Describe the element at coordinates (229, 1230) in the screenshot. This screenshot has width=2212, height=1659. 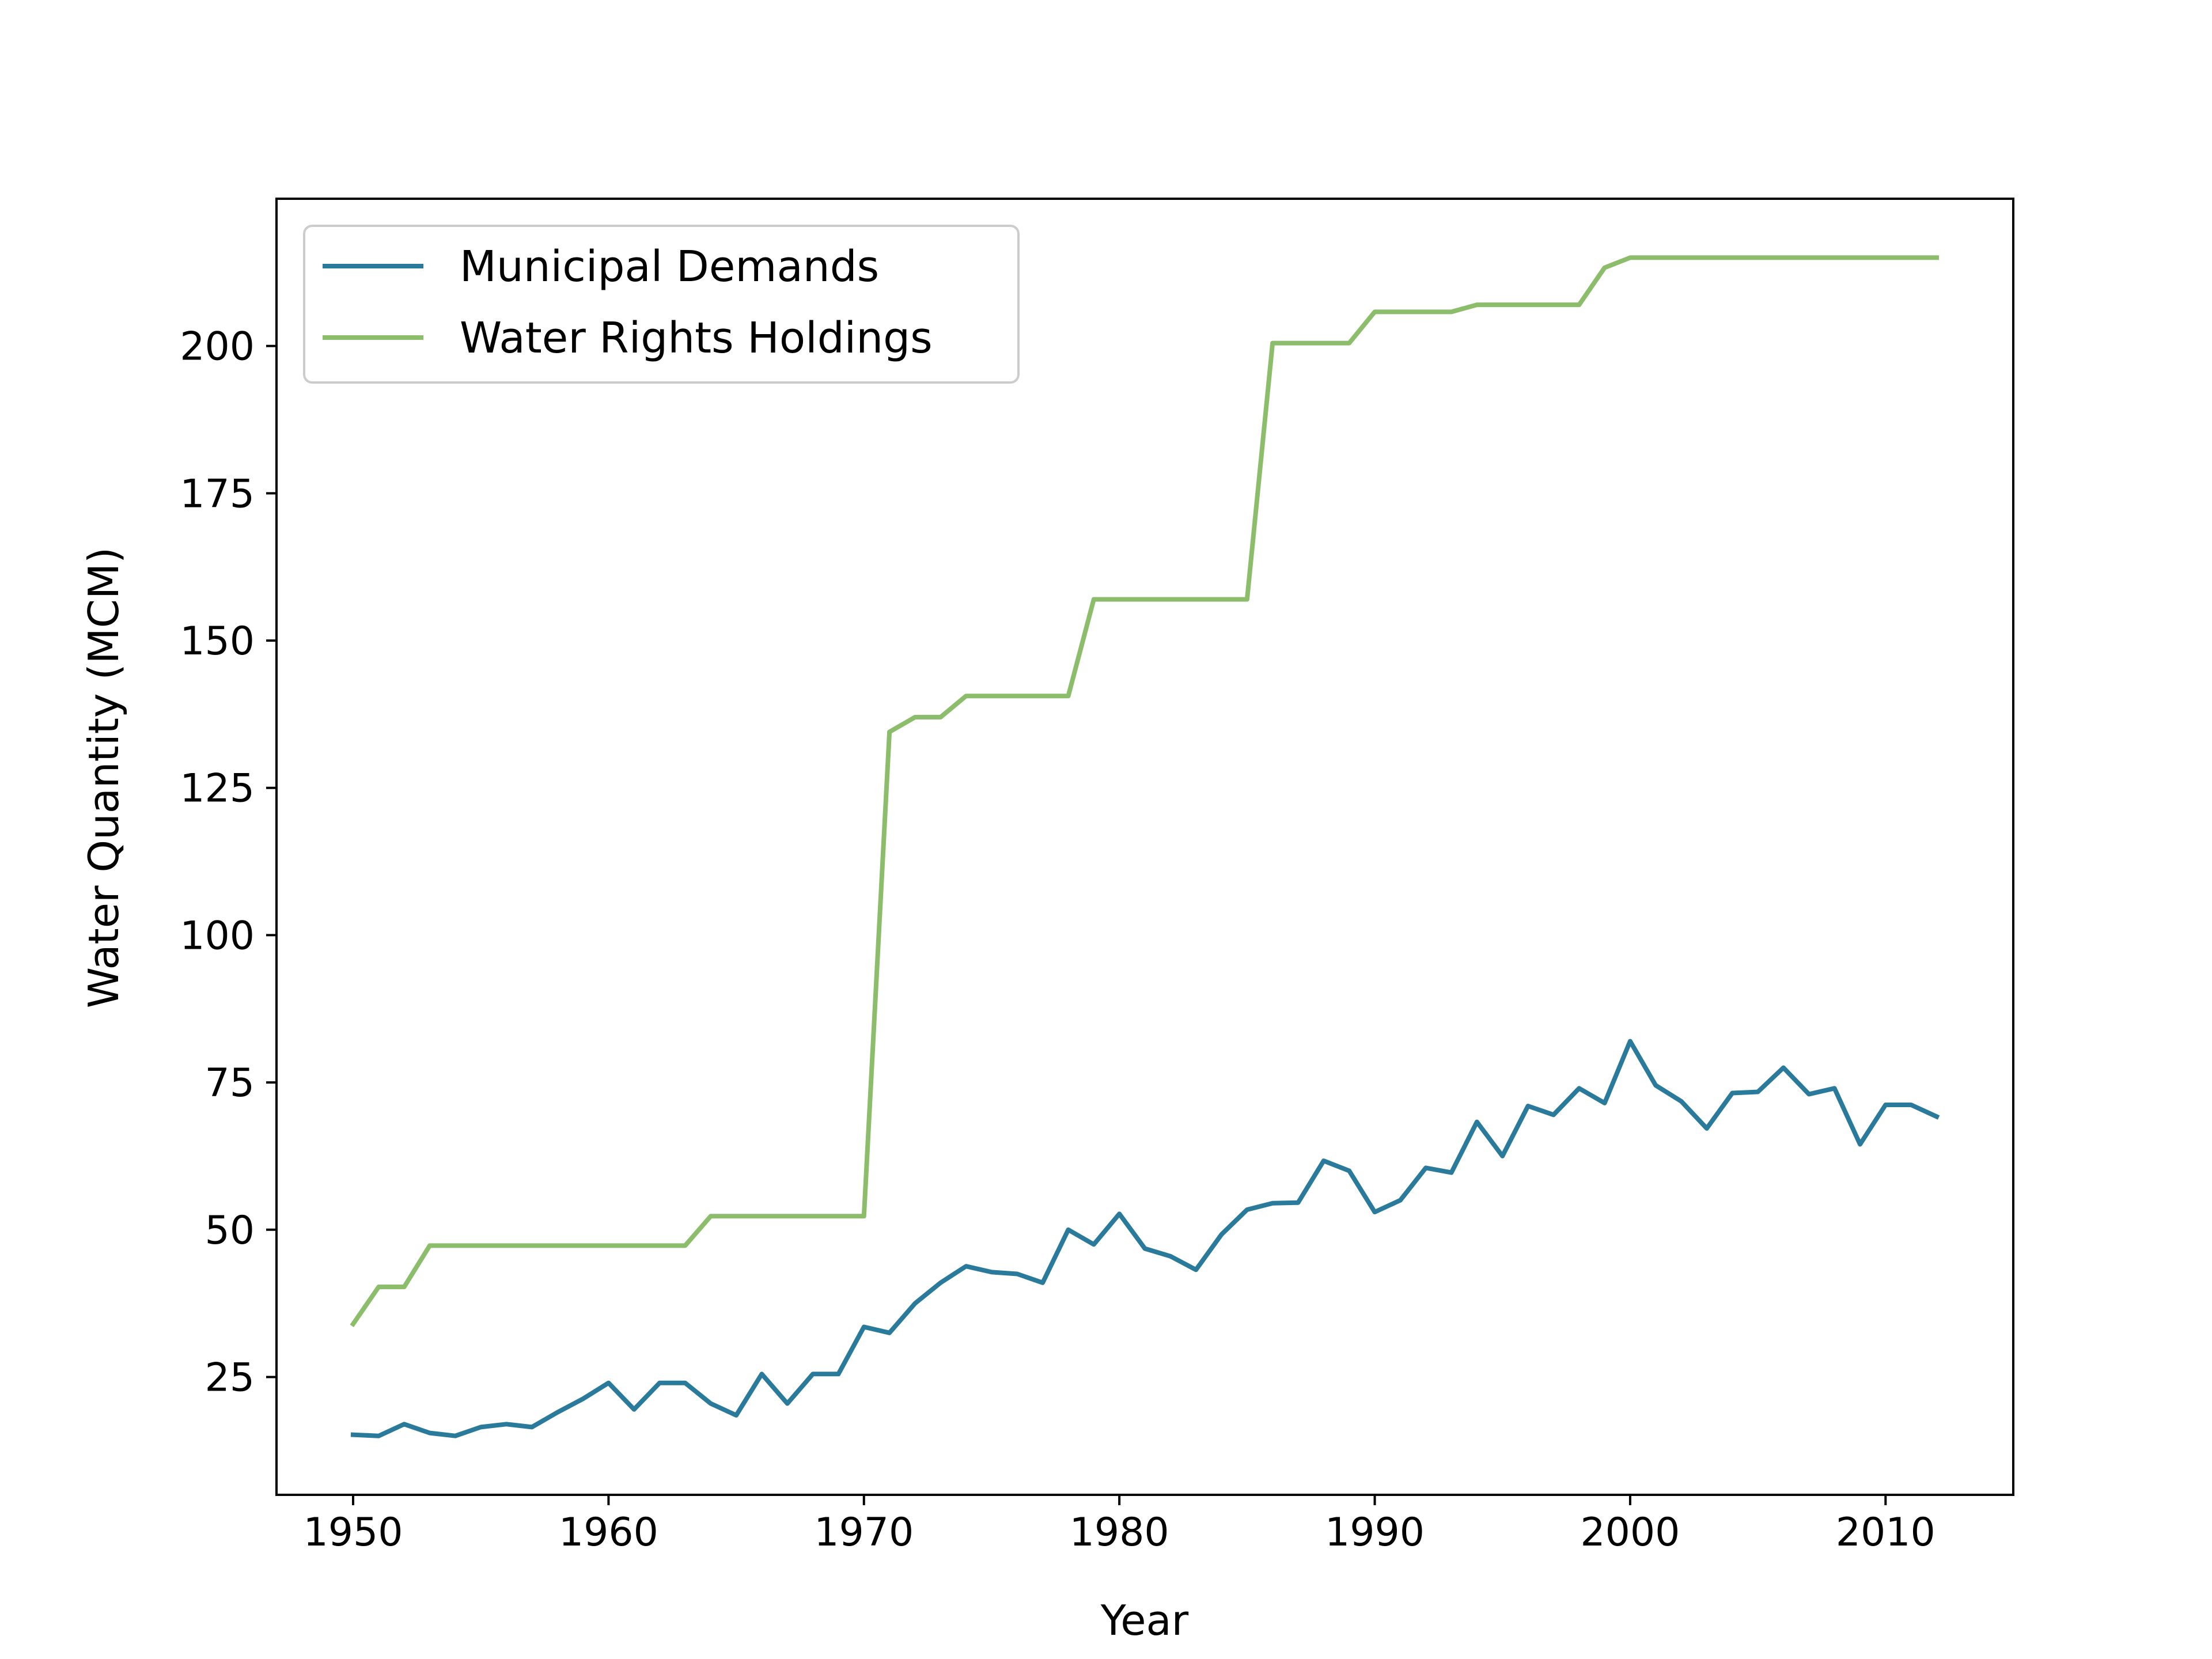
I see `y-tick-label-50: 50` at that location.